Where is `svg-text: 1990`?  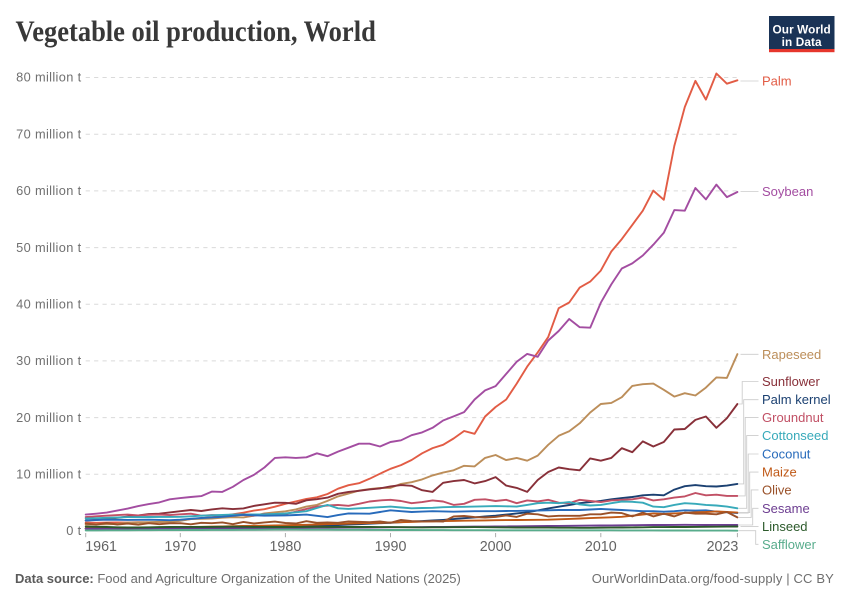 svg-text: 1990 is located at coordinates (391, 547).